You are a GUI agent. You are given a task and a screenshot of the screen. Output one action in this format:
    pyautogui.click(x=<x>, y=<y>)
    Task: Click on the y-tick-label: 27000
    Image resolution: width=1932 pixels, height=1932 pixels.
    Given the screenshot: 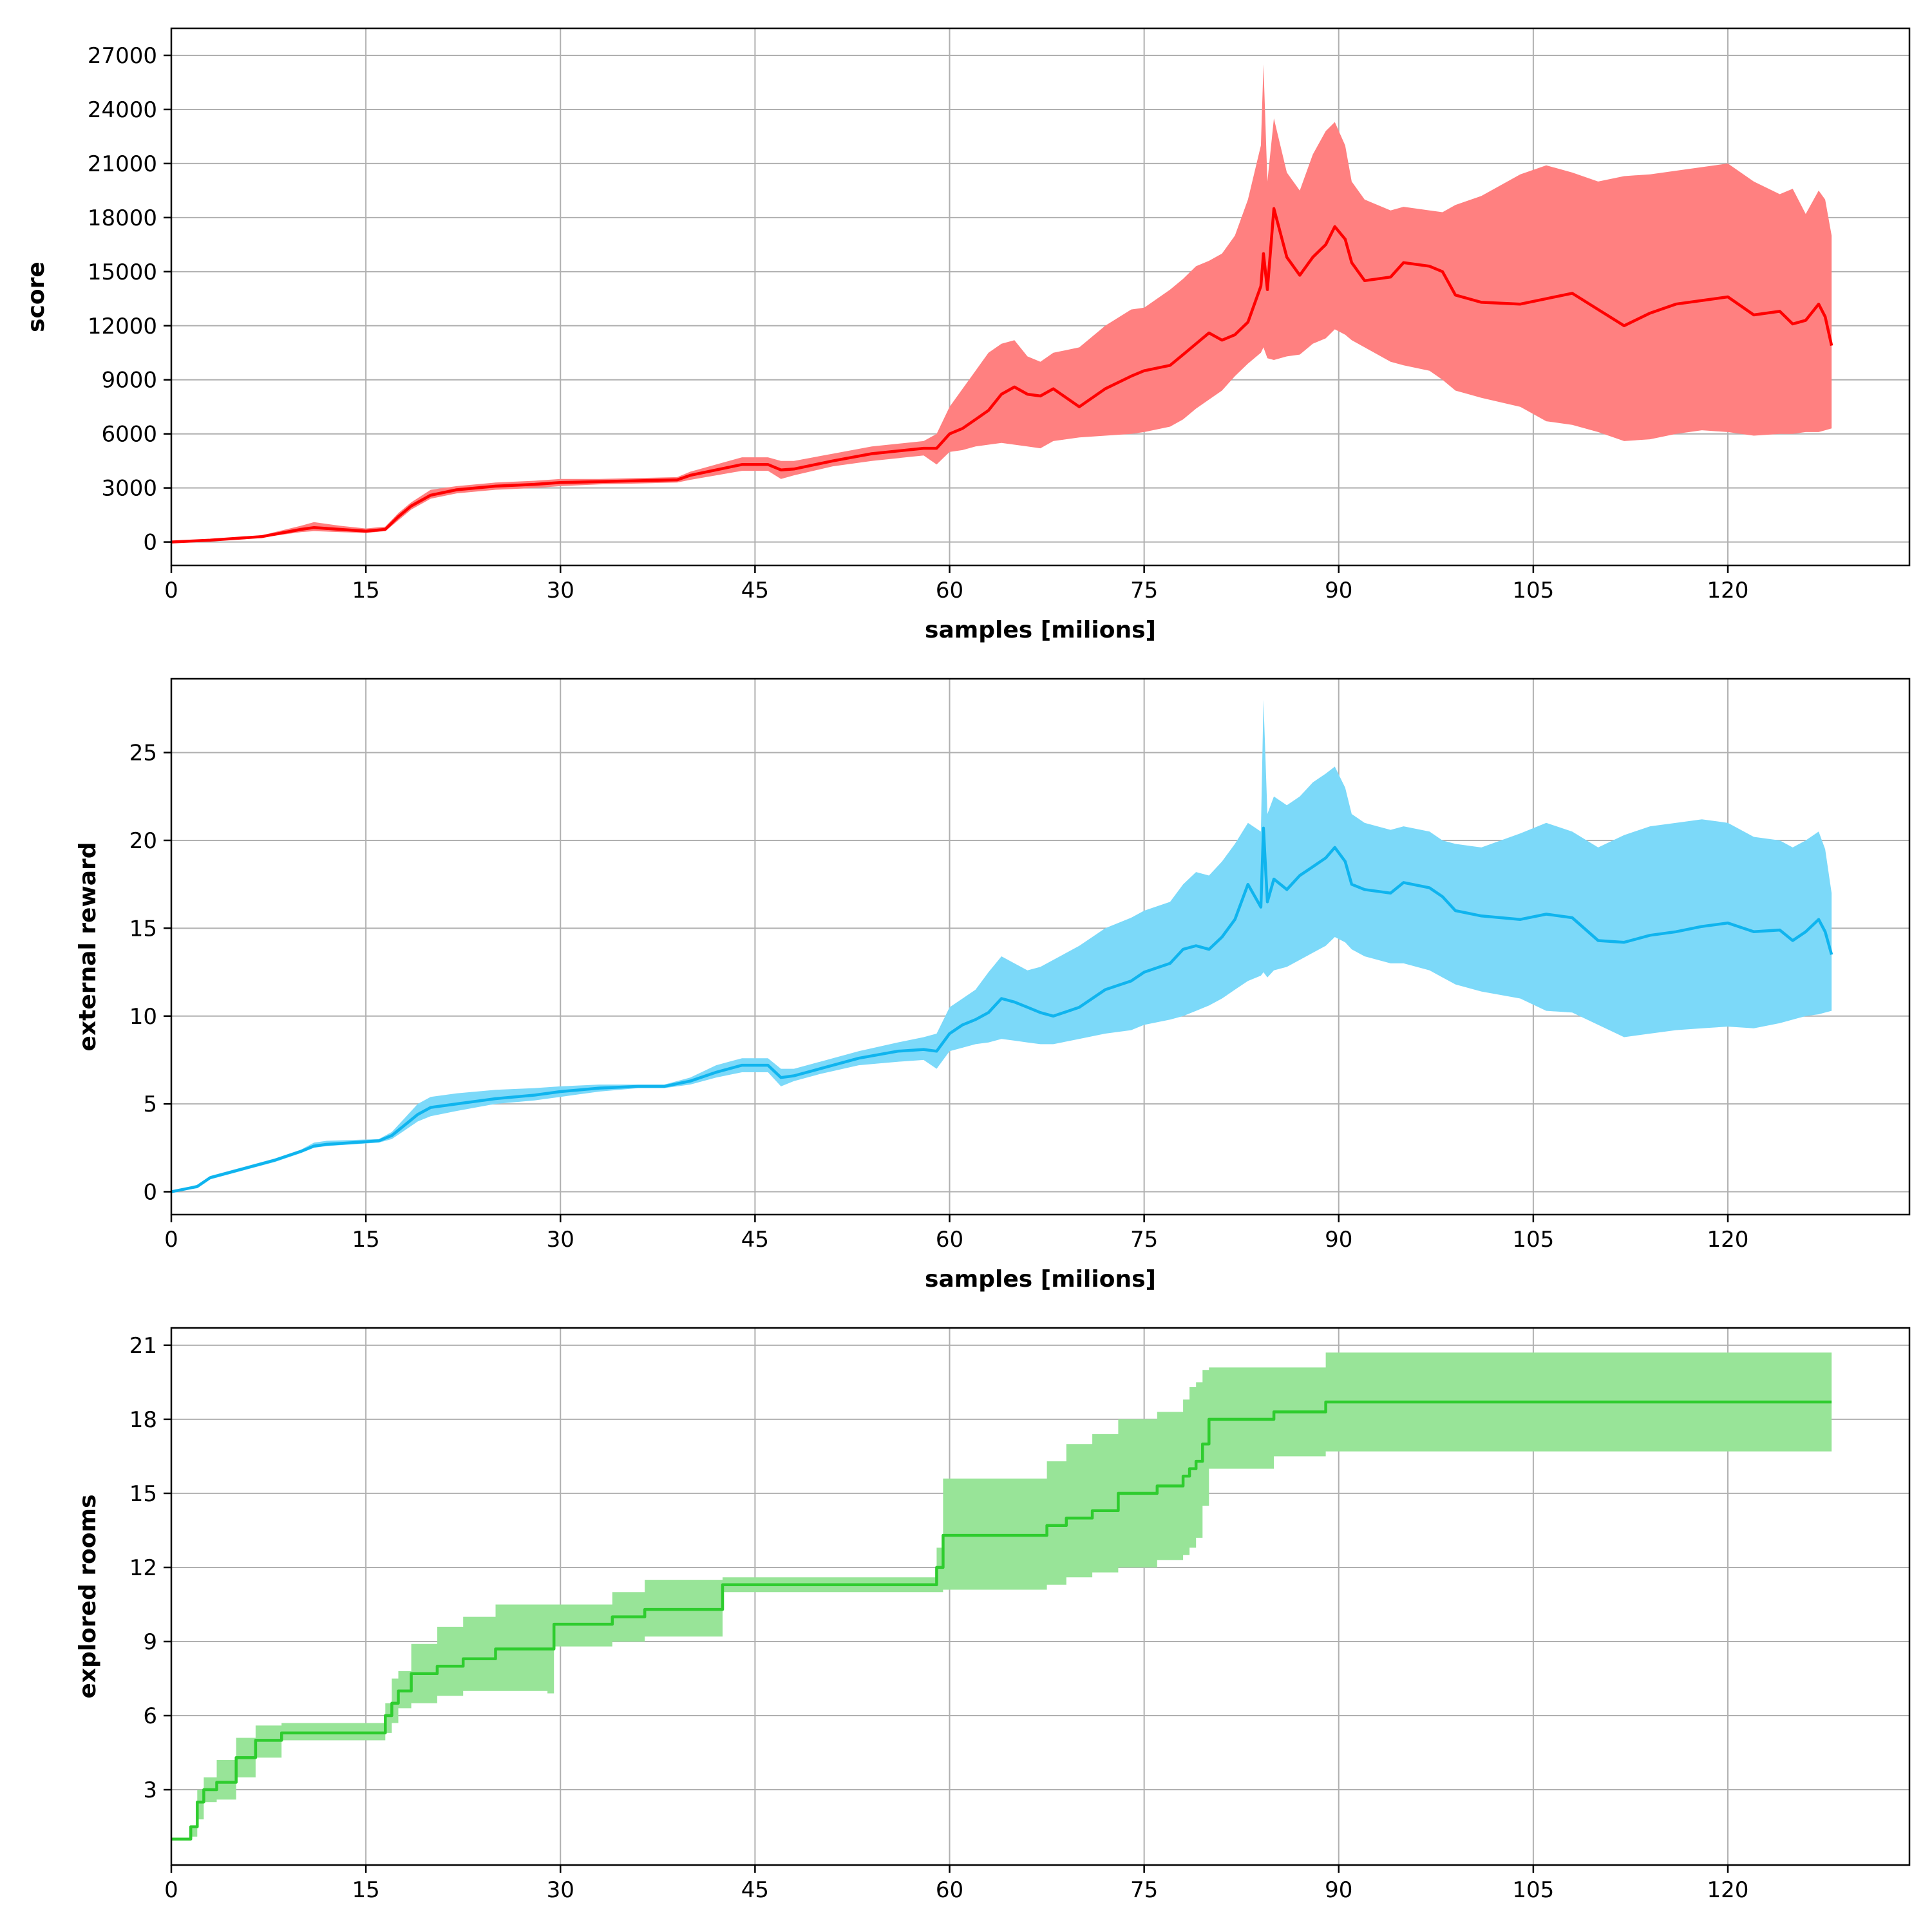 What is the action you would take?
    pyautogui.click(x=123, y=56)
    